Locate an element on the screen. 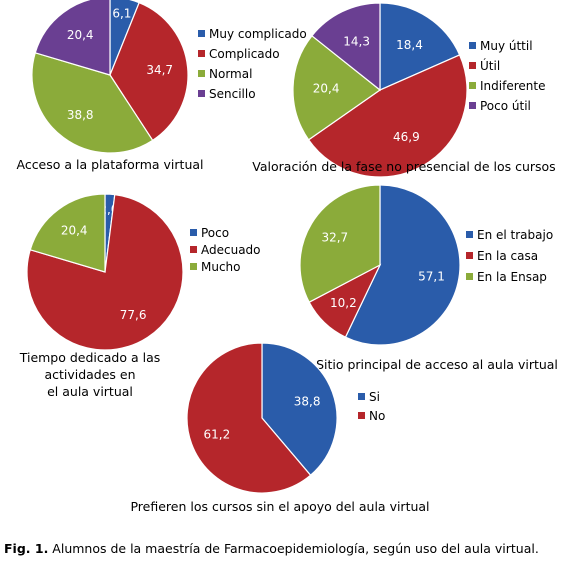 The height and width of the screenshot is (564, 580). slice-value-label: 57,1 is located at coordinates (431, 277).